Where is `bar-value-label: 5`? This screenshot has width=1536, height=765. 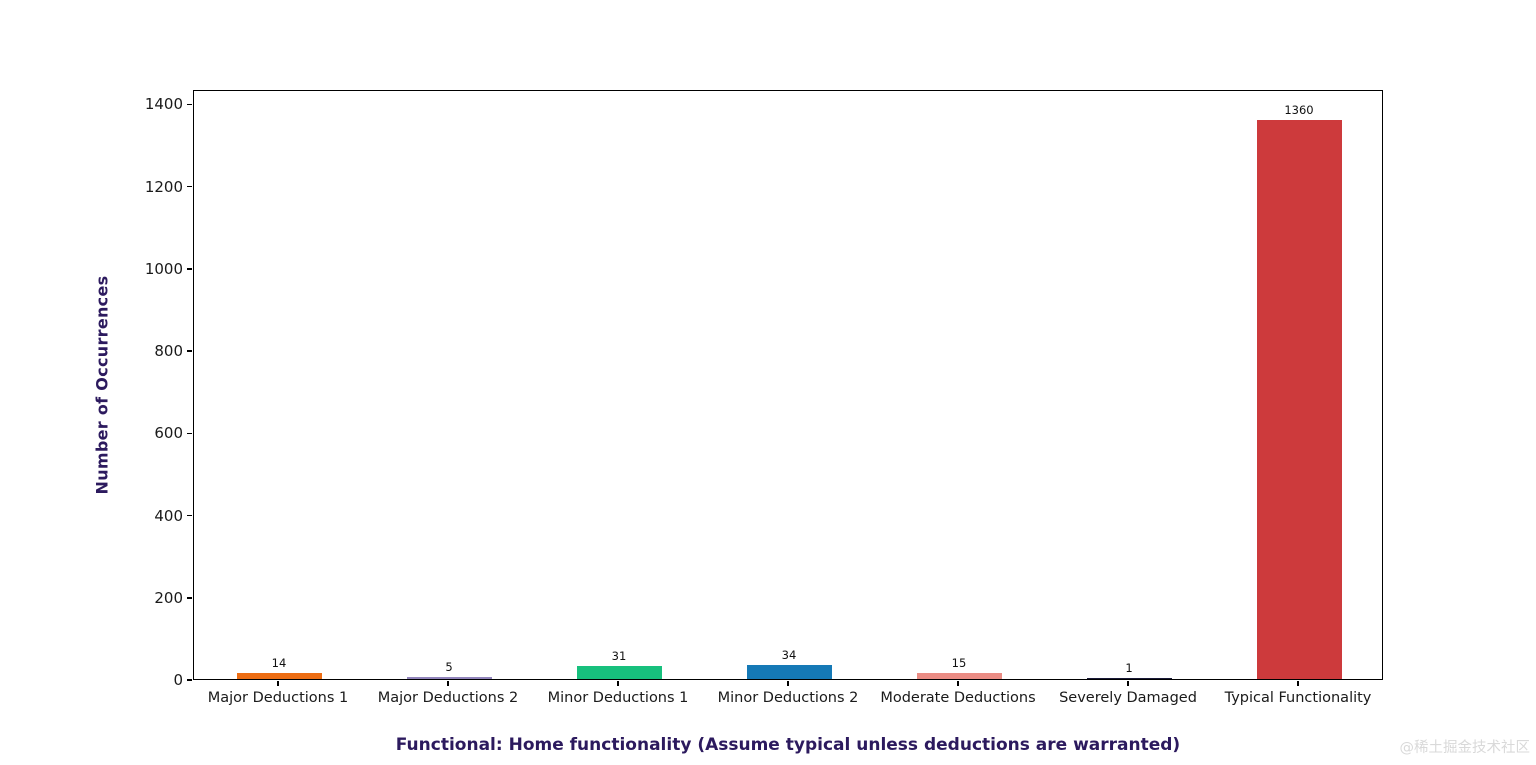 bar-value-label: 5 is located at coordinates (449, 666).